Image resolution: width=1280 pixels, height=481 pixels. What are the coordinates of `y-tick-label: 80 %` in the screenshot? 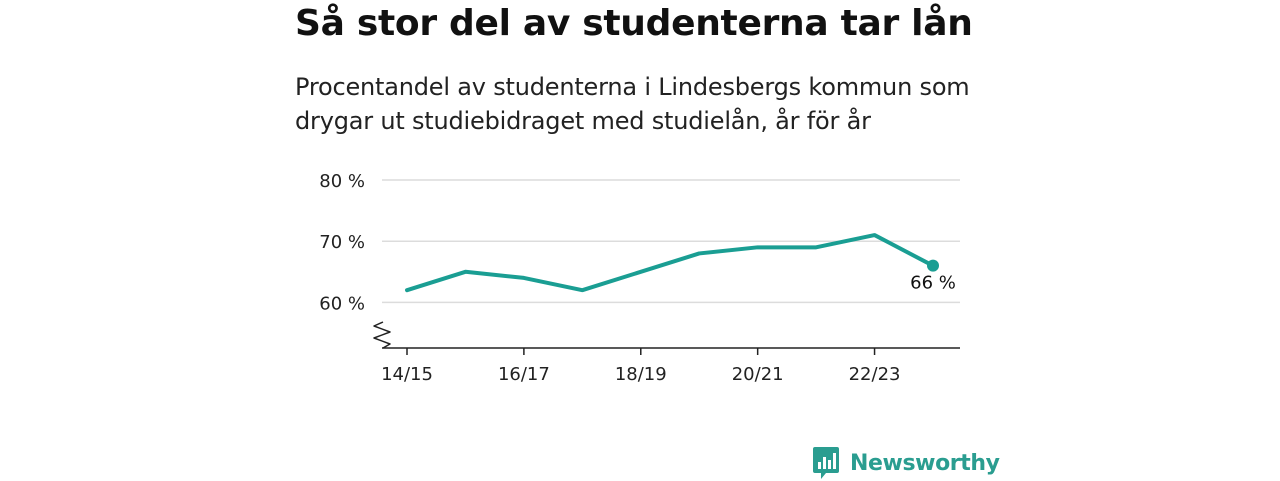 It's located at (342, 181).